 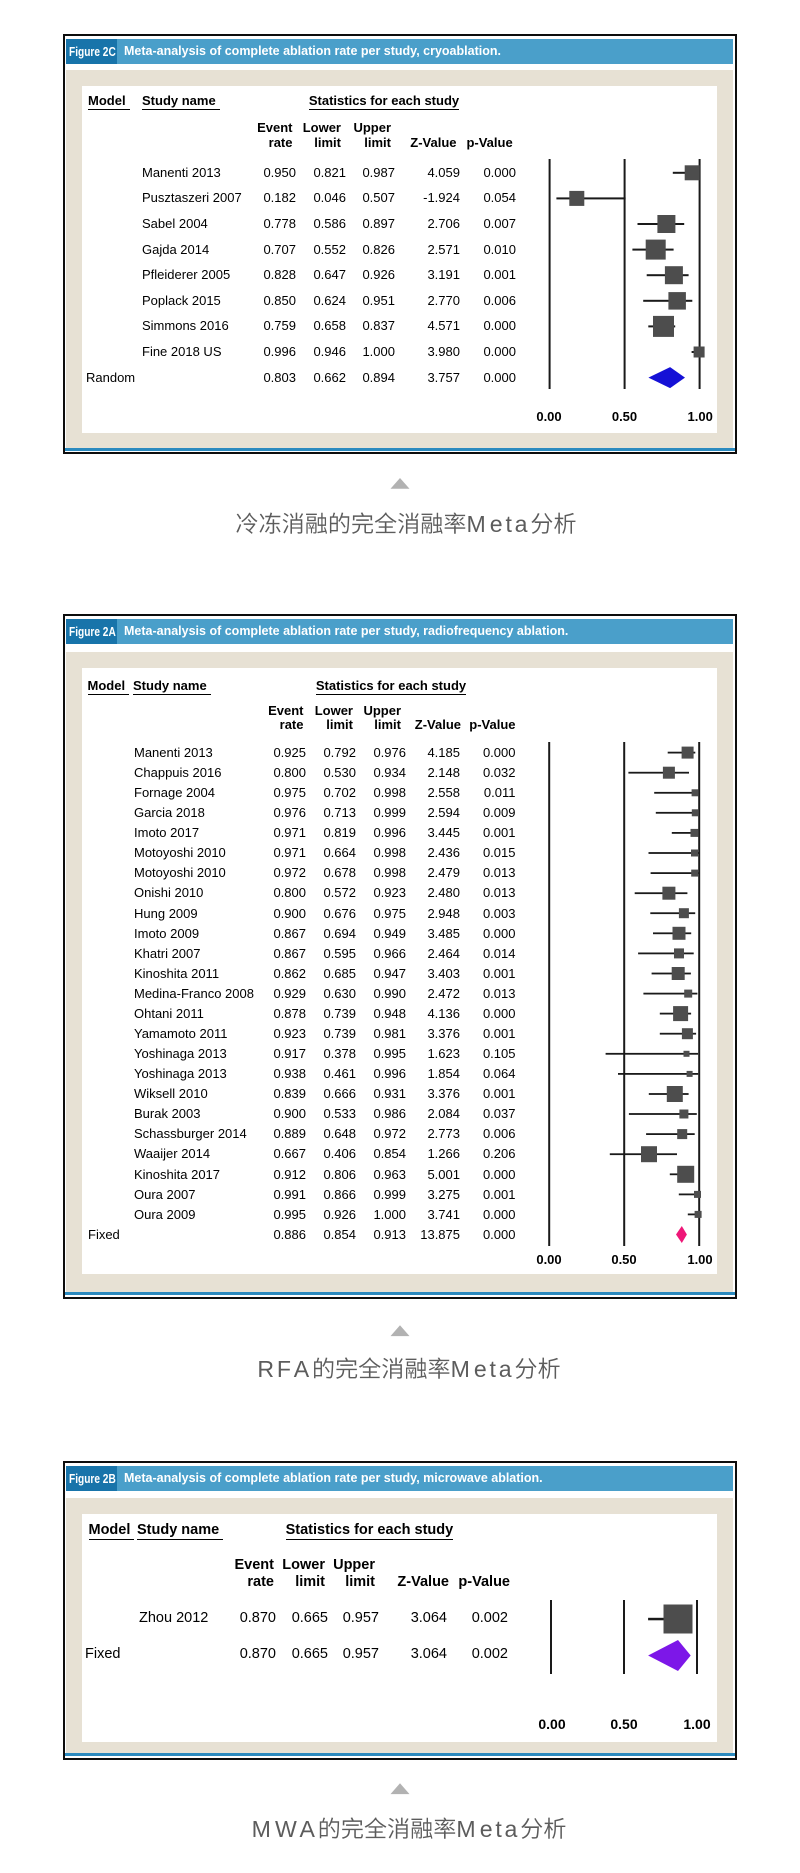 What do you see at coordinates (284, 1369) in the screenshot?
I see `svg-text: F` at bounding box center [284, 1369].